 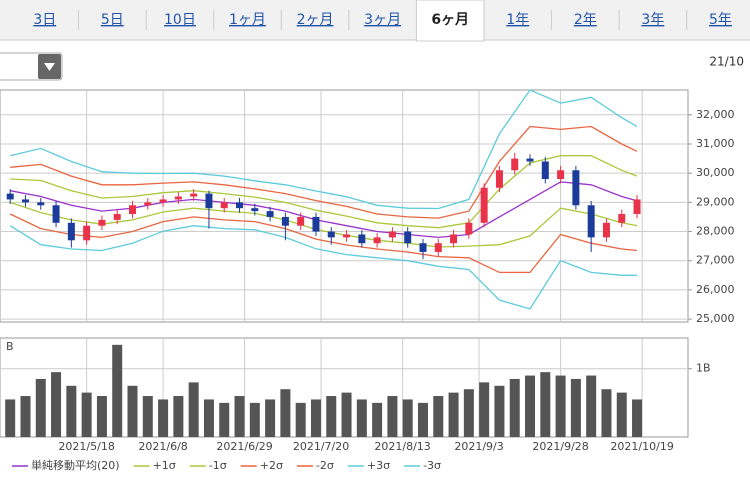 What do you see at coordinates (10, 346) in the screenshot?
I see `panel-label: B` at bounding box center [10, 346].